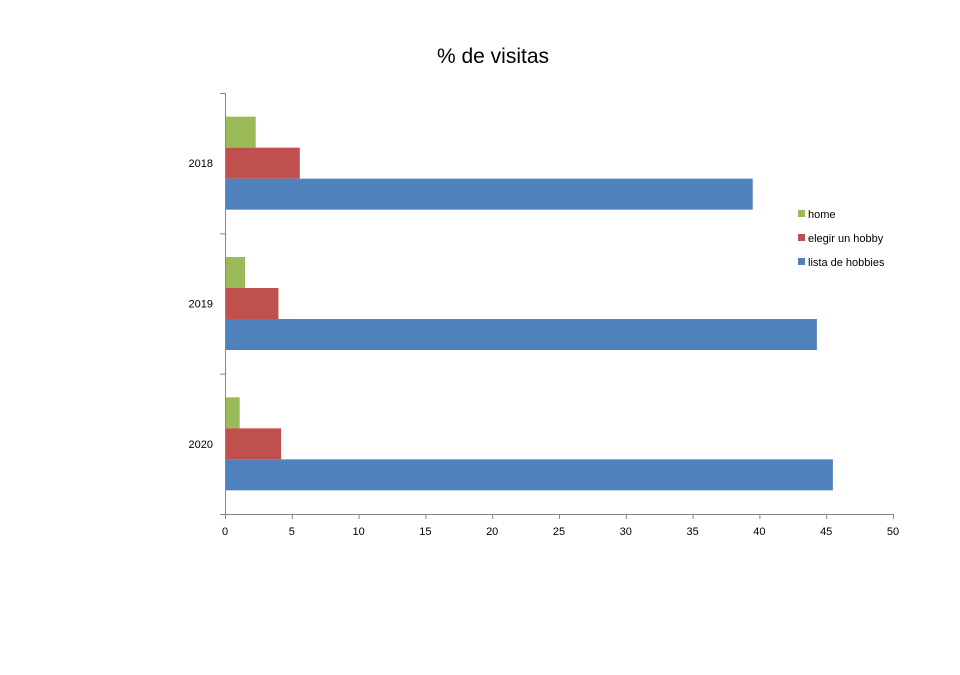 This screenshot has height=675, width=960. Describe the element at coordinates (626, 532) in the screenshot. I see `x-tick-label: 30` at that location.